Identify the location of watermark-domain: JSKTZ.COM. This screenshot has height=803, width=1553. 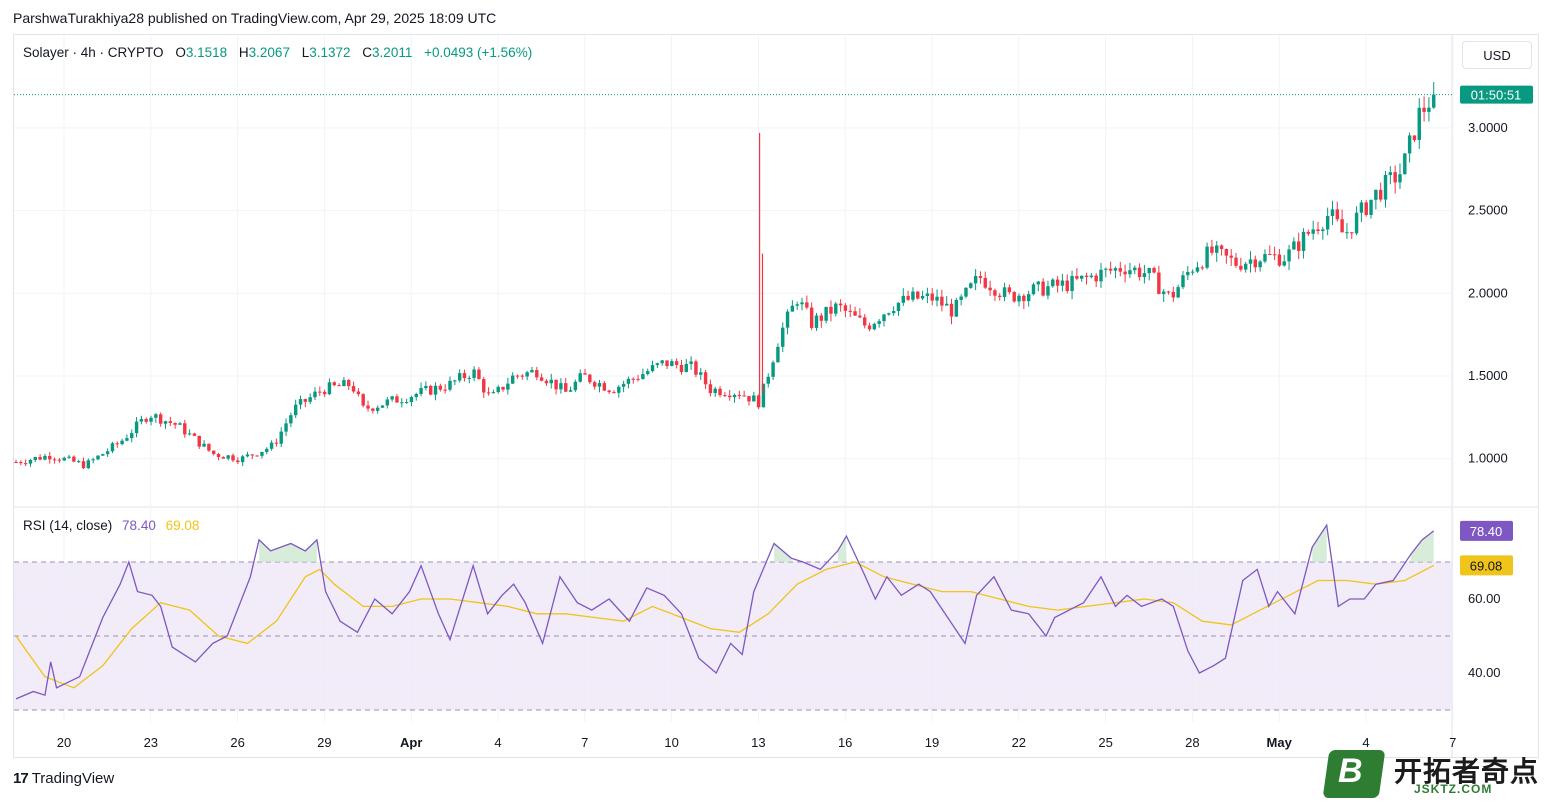
(1453, 789).